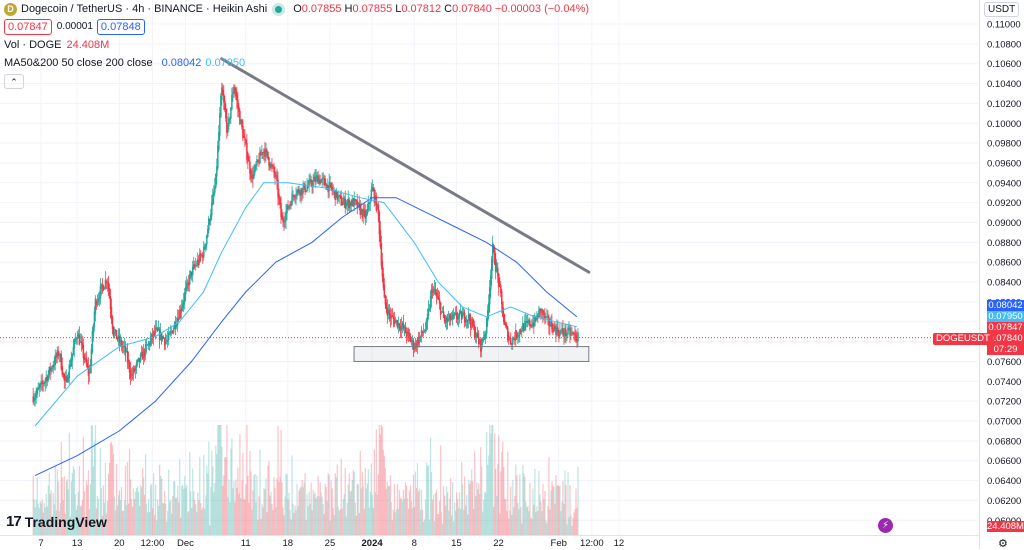 This screenshot has width=1024, height=550. I want to click on flash-icon: ⚡, so click(885, 525).